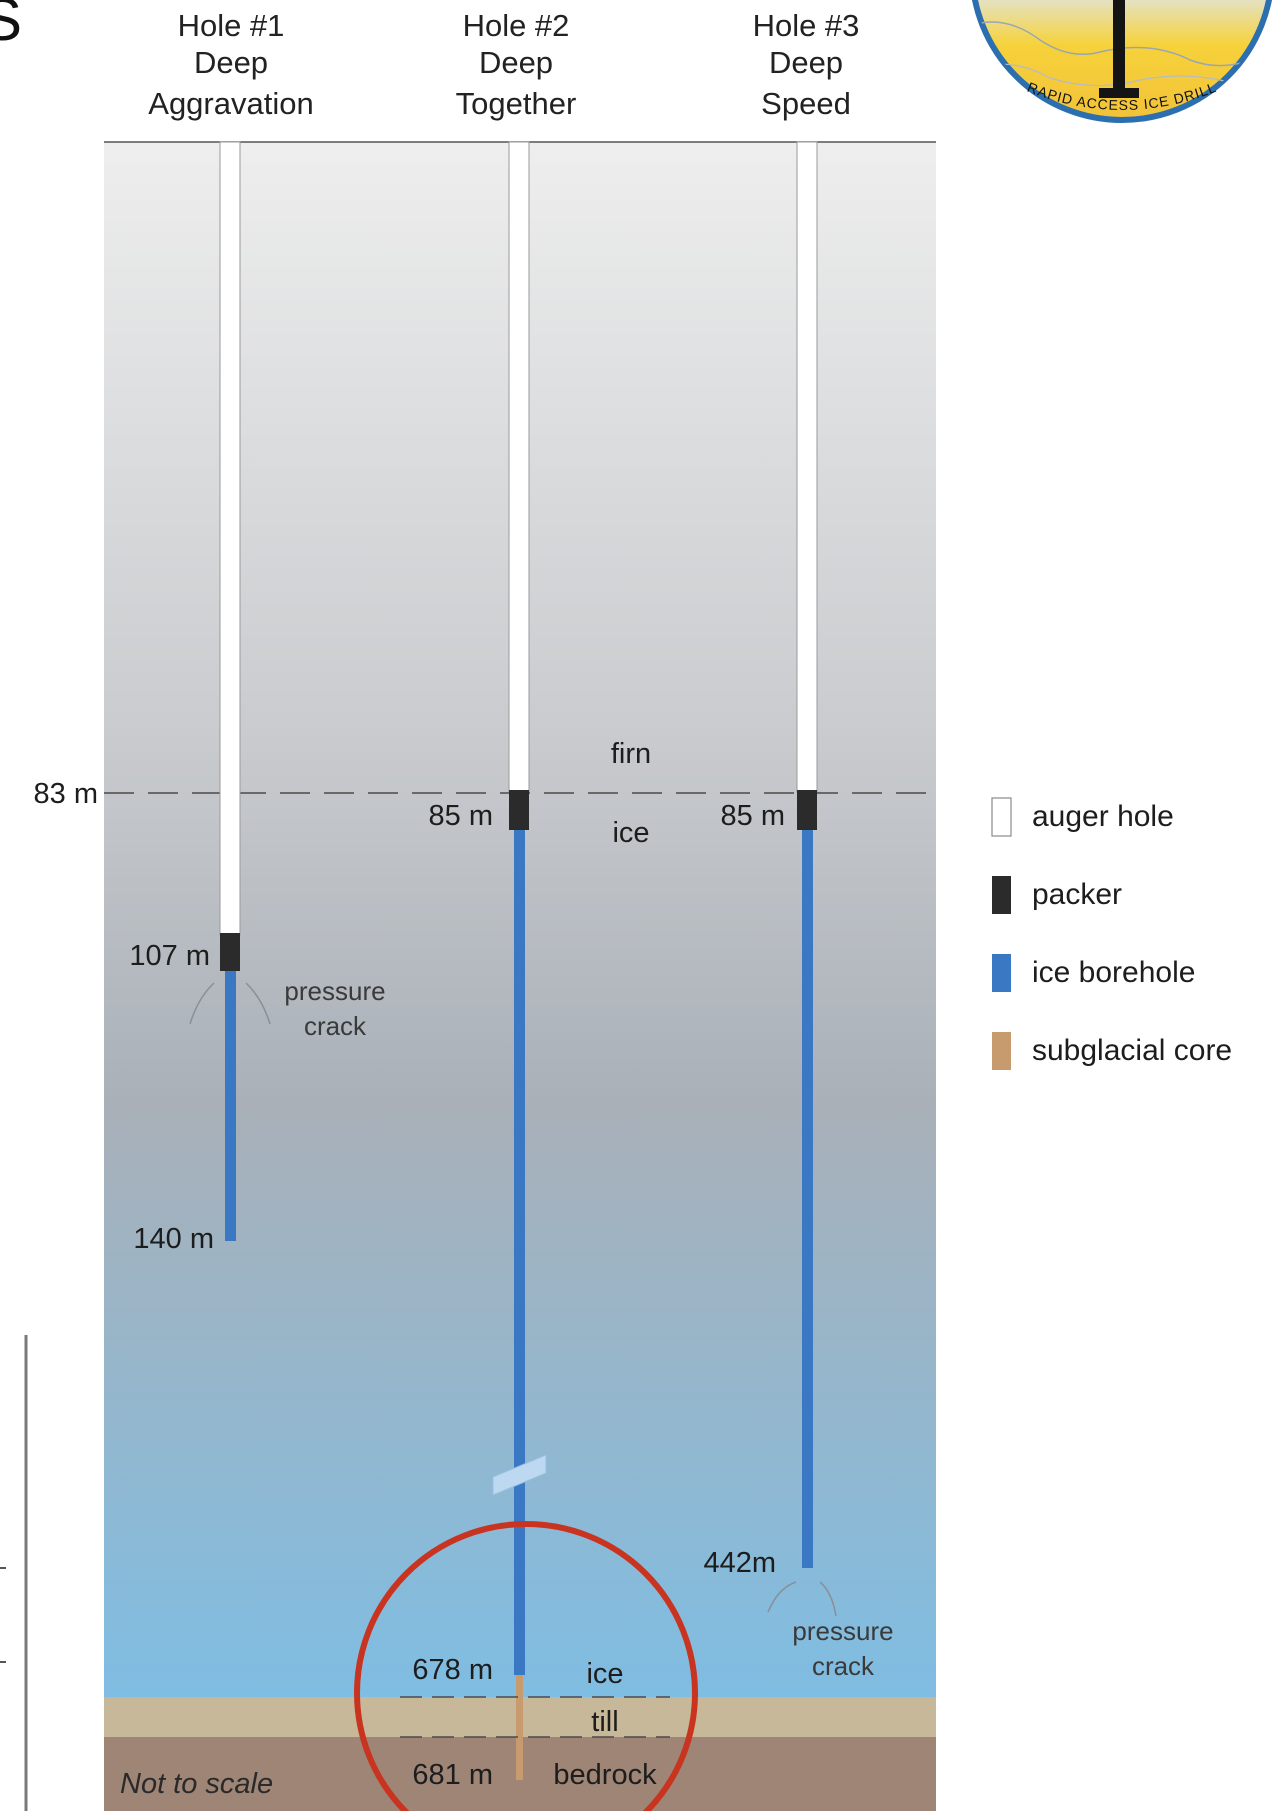 The image size is (1277, 1811). I want to click on hole-3-auger-hole, so click(807, 467).